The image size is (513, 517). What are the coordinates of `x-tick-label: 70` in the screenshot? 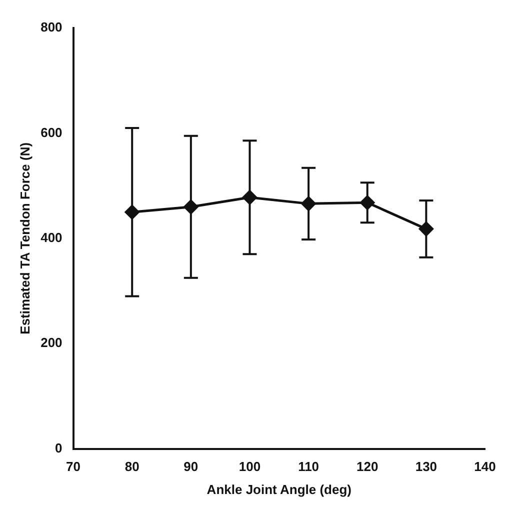 It's located at (73, 466).